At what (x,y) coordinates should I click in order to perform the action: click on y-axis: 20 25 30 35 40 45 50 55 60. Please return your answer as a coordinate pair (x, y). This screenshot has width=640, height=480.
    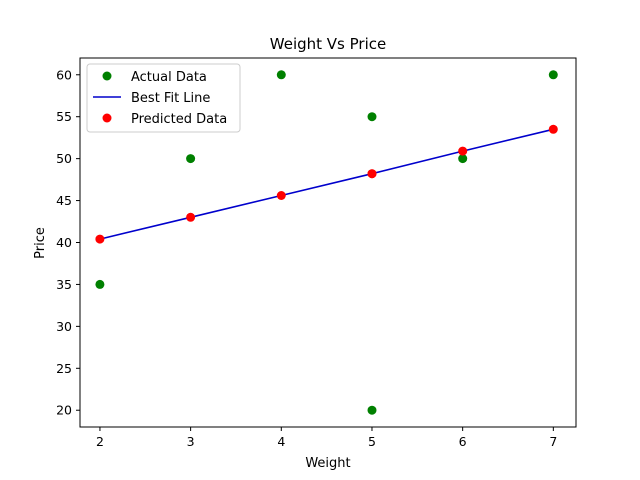
    Looking at the image, I should click on (68, 242).